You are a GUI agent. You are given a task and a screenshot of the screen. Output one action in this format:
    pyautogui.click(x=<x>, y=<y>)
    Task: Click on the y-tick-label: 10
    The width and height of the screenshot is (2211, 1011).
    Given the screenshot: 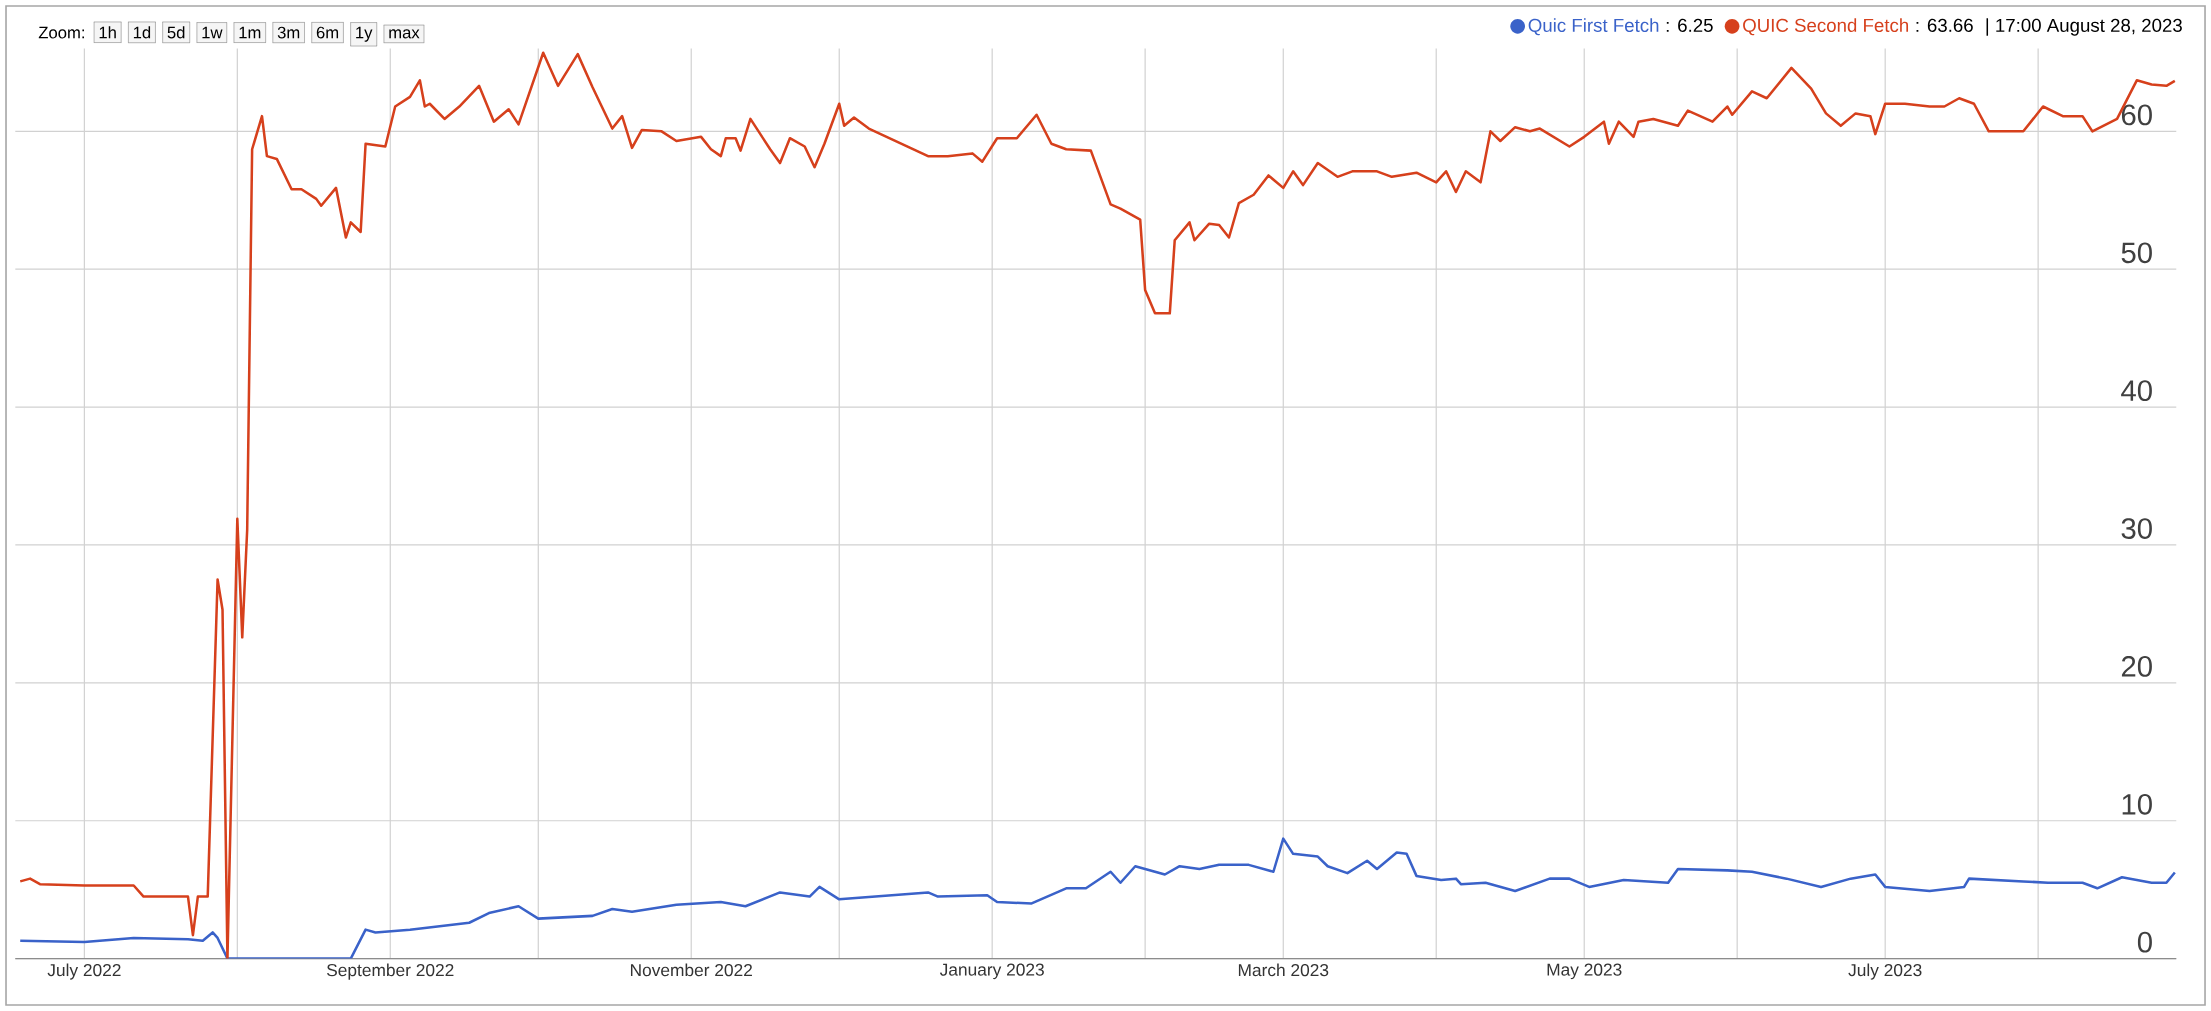 What is the action you would take?
    pyautogui.click(x=2137, y=804)
    